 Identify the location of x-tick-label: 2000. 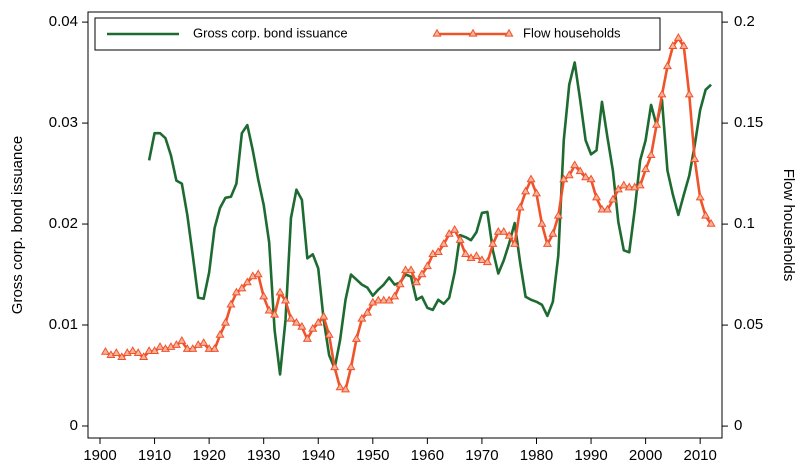
(645, 455).